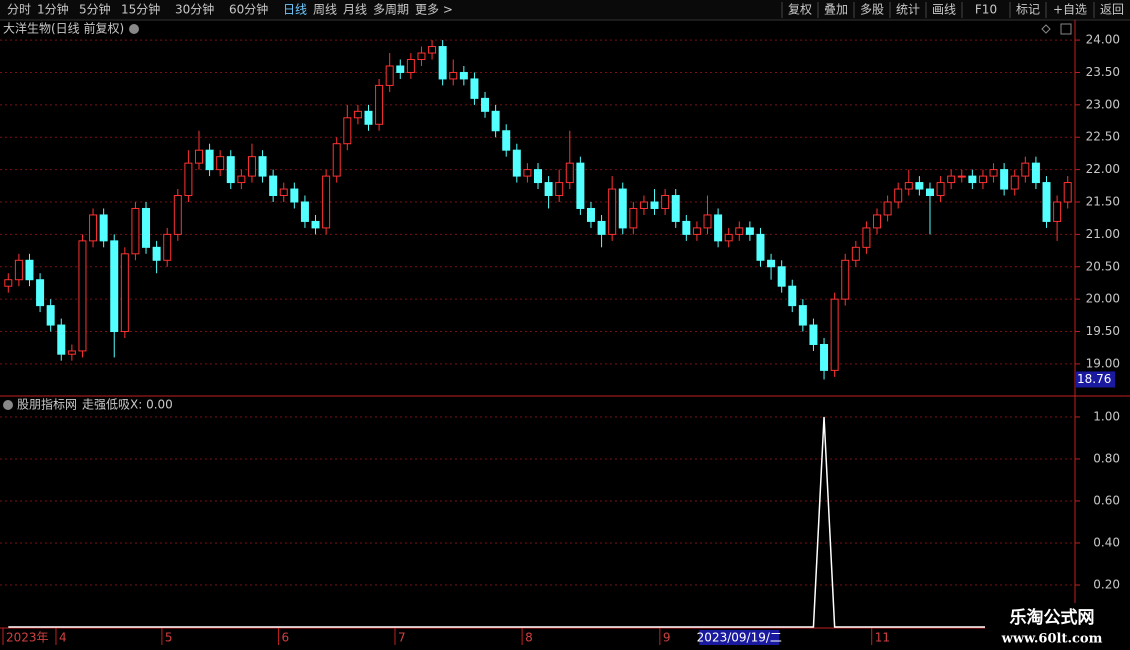 The height and width of the screenshot is (650, 1130). I want to click on y-tick-label: 0.20, so click(1106, 584).